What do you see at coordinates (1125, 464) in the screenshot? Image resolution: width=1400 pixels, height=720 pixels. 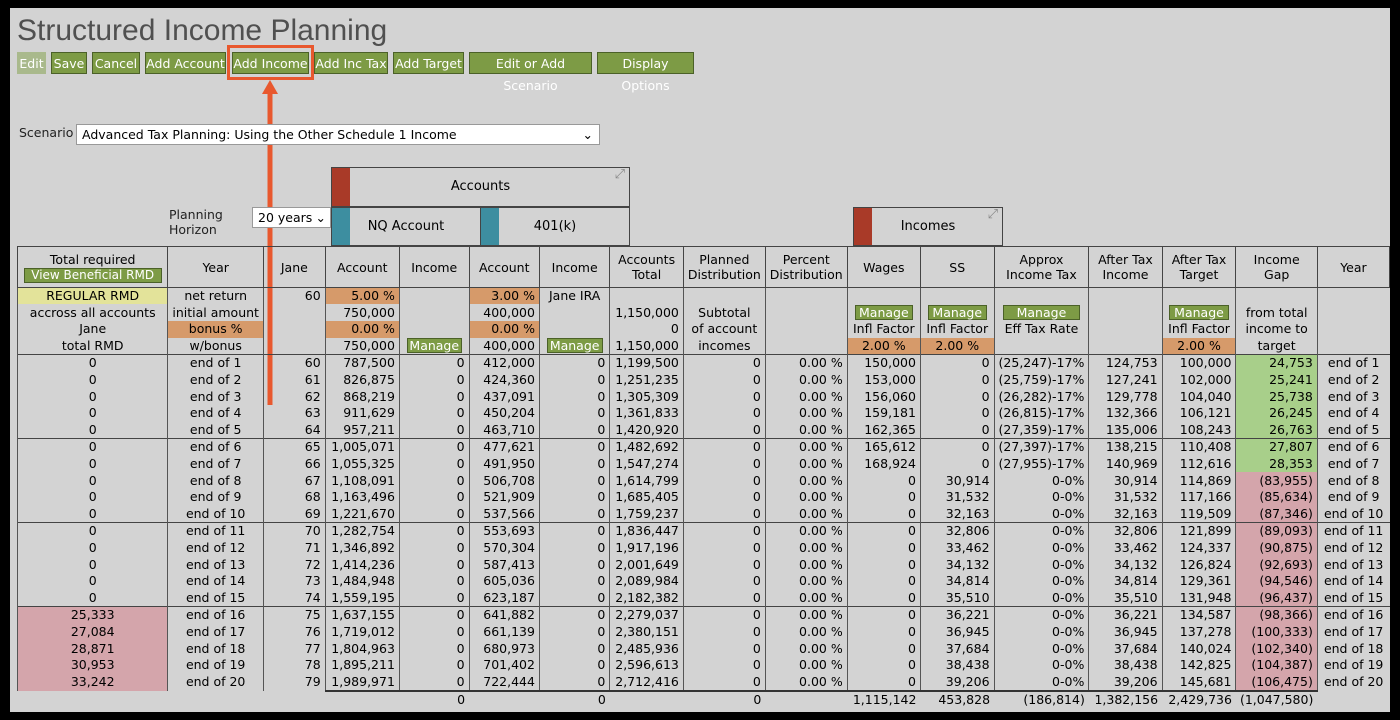 I see `data-cell: 140,969` at bounding box center [1125, 464].